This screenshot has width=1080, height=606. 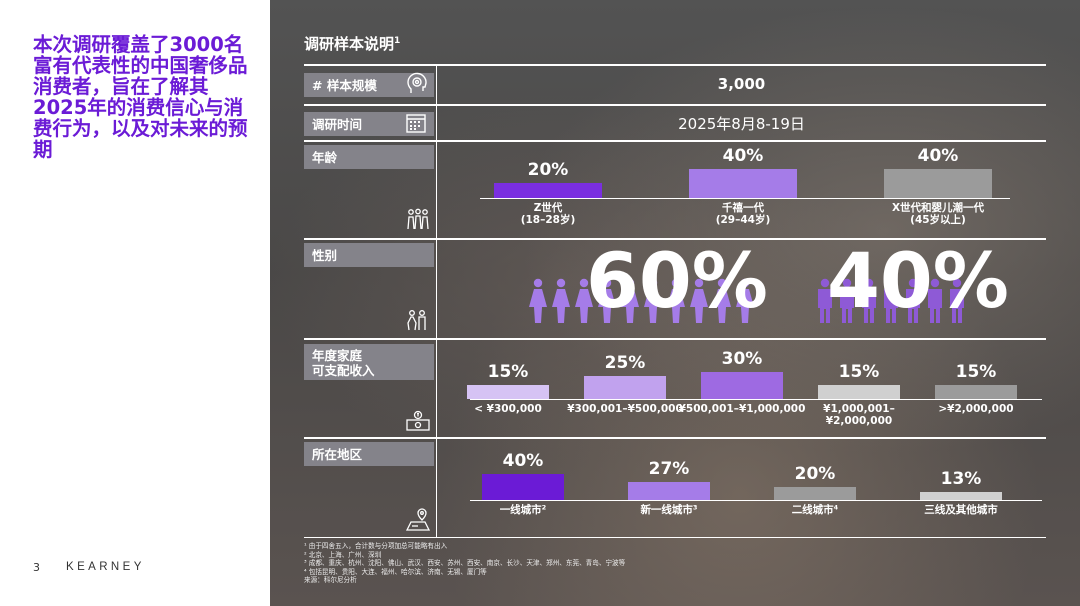 I want to click on income-category-label: ¥1,000,001– ¥2,000,000, so click(x=859, y=415).